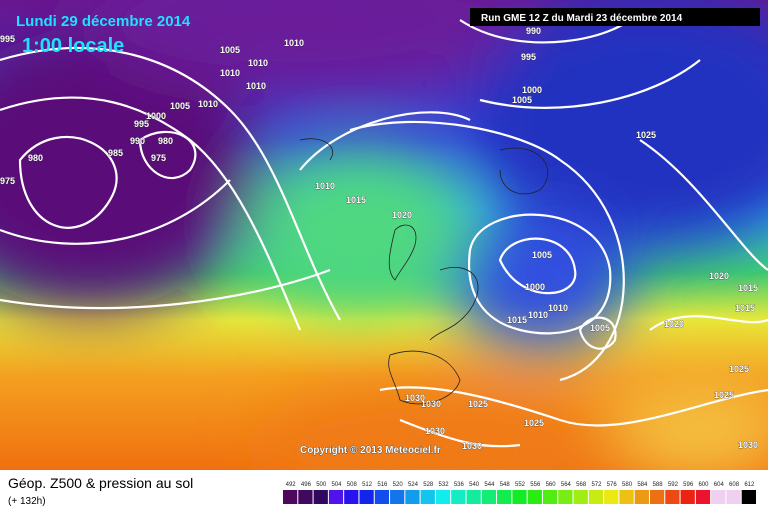 The width and height of the screenshot is (768, 512). What do you see at coordinates (703, 485) in the screenshot?
I see `colorbar-label: 600` at bounding box center [703, 485].